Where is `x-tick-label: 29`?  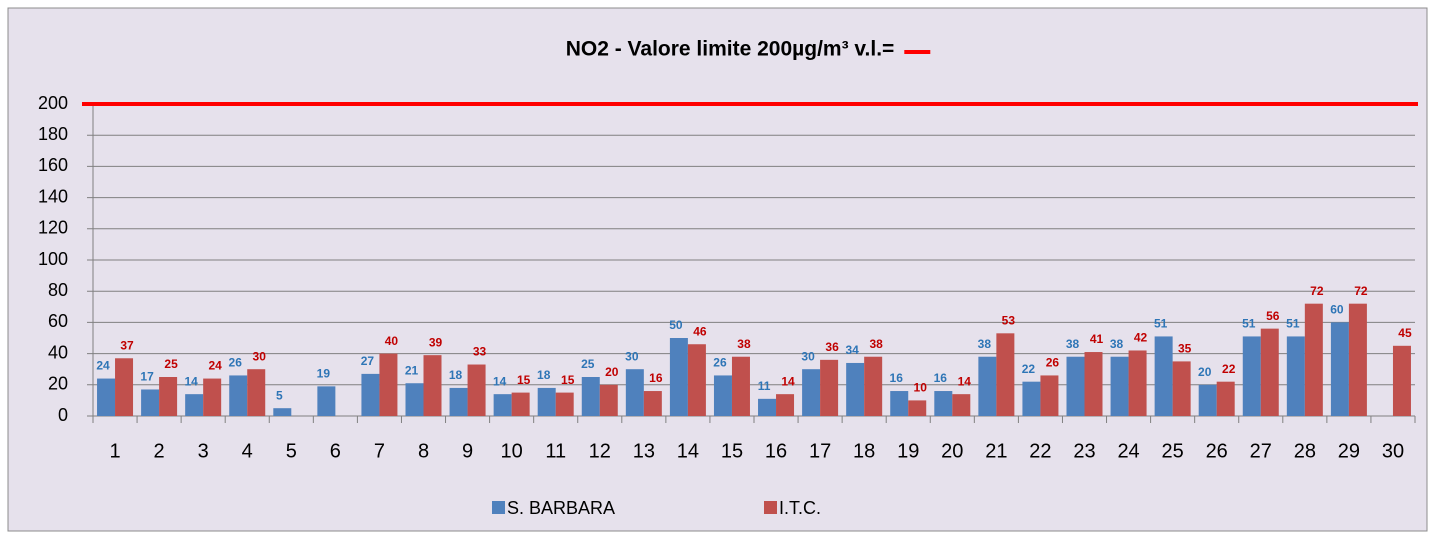
x-tick-label: 29 is located at coordinates (1349, 451).